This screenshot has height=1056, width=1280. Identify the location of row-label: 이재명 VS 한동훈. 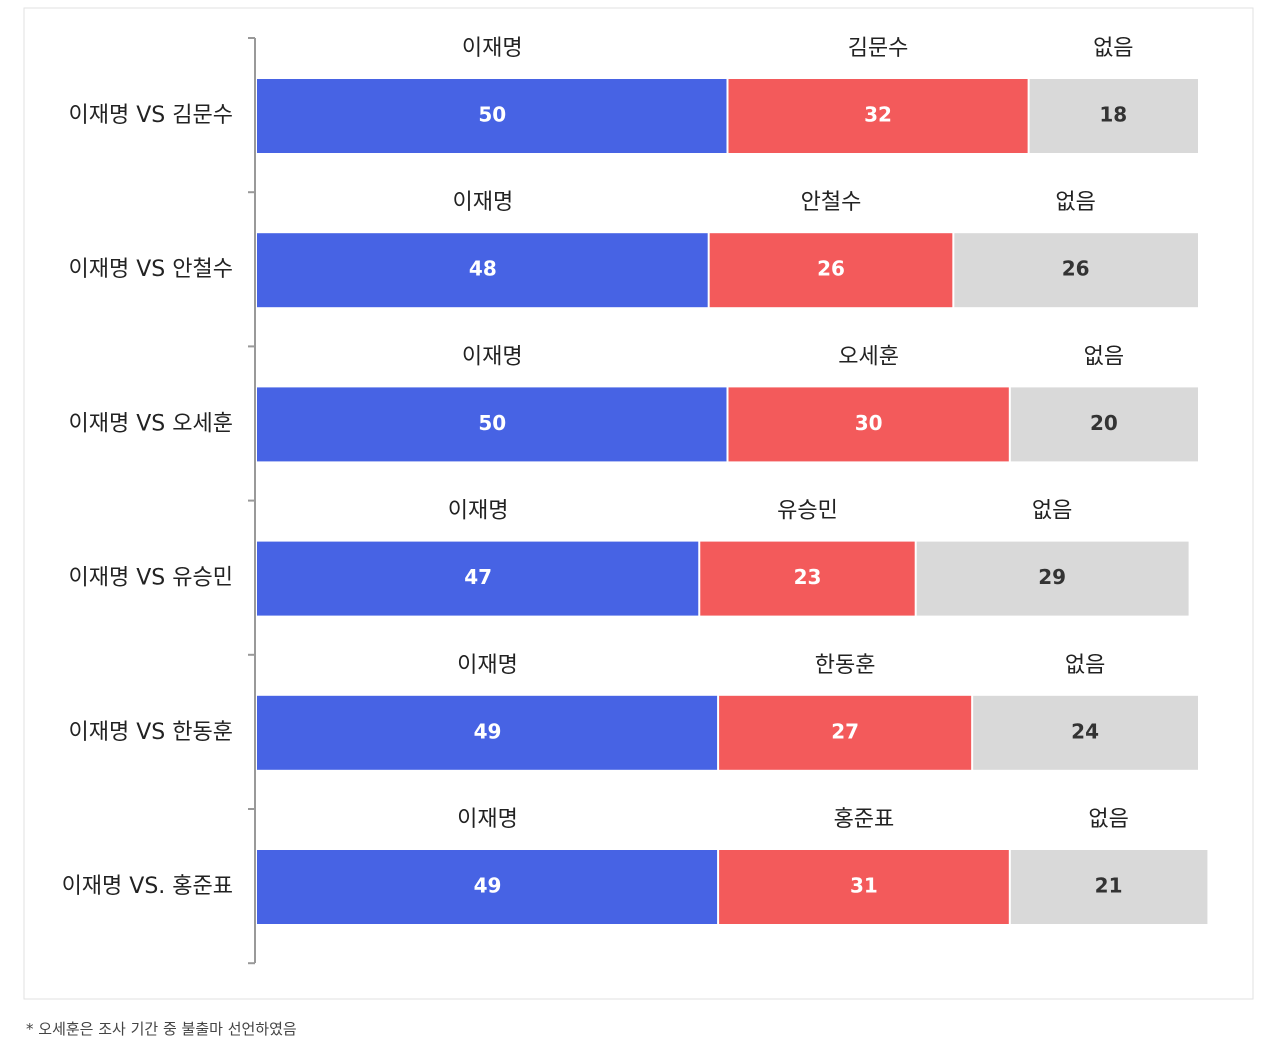
(151, 732).